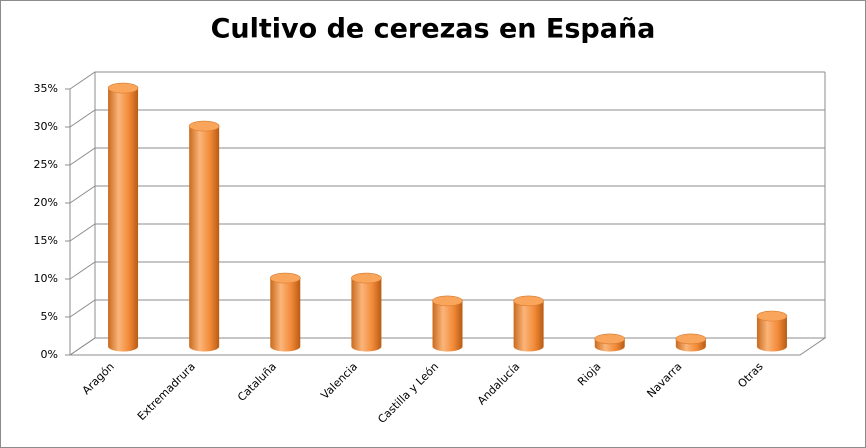 This screenshot has height=448, width=866. Describe the element at coordinates (46, 240) in the screenshot. I see `y-tick-label: 15%` at that location.